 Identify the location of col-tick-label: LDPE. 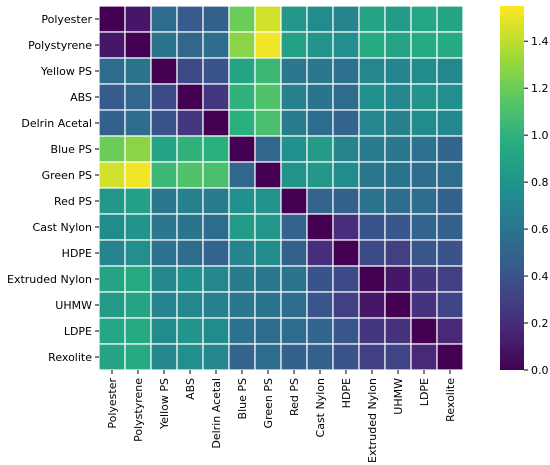
(424, 392).